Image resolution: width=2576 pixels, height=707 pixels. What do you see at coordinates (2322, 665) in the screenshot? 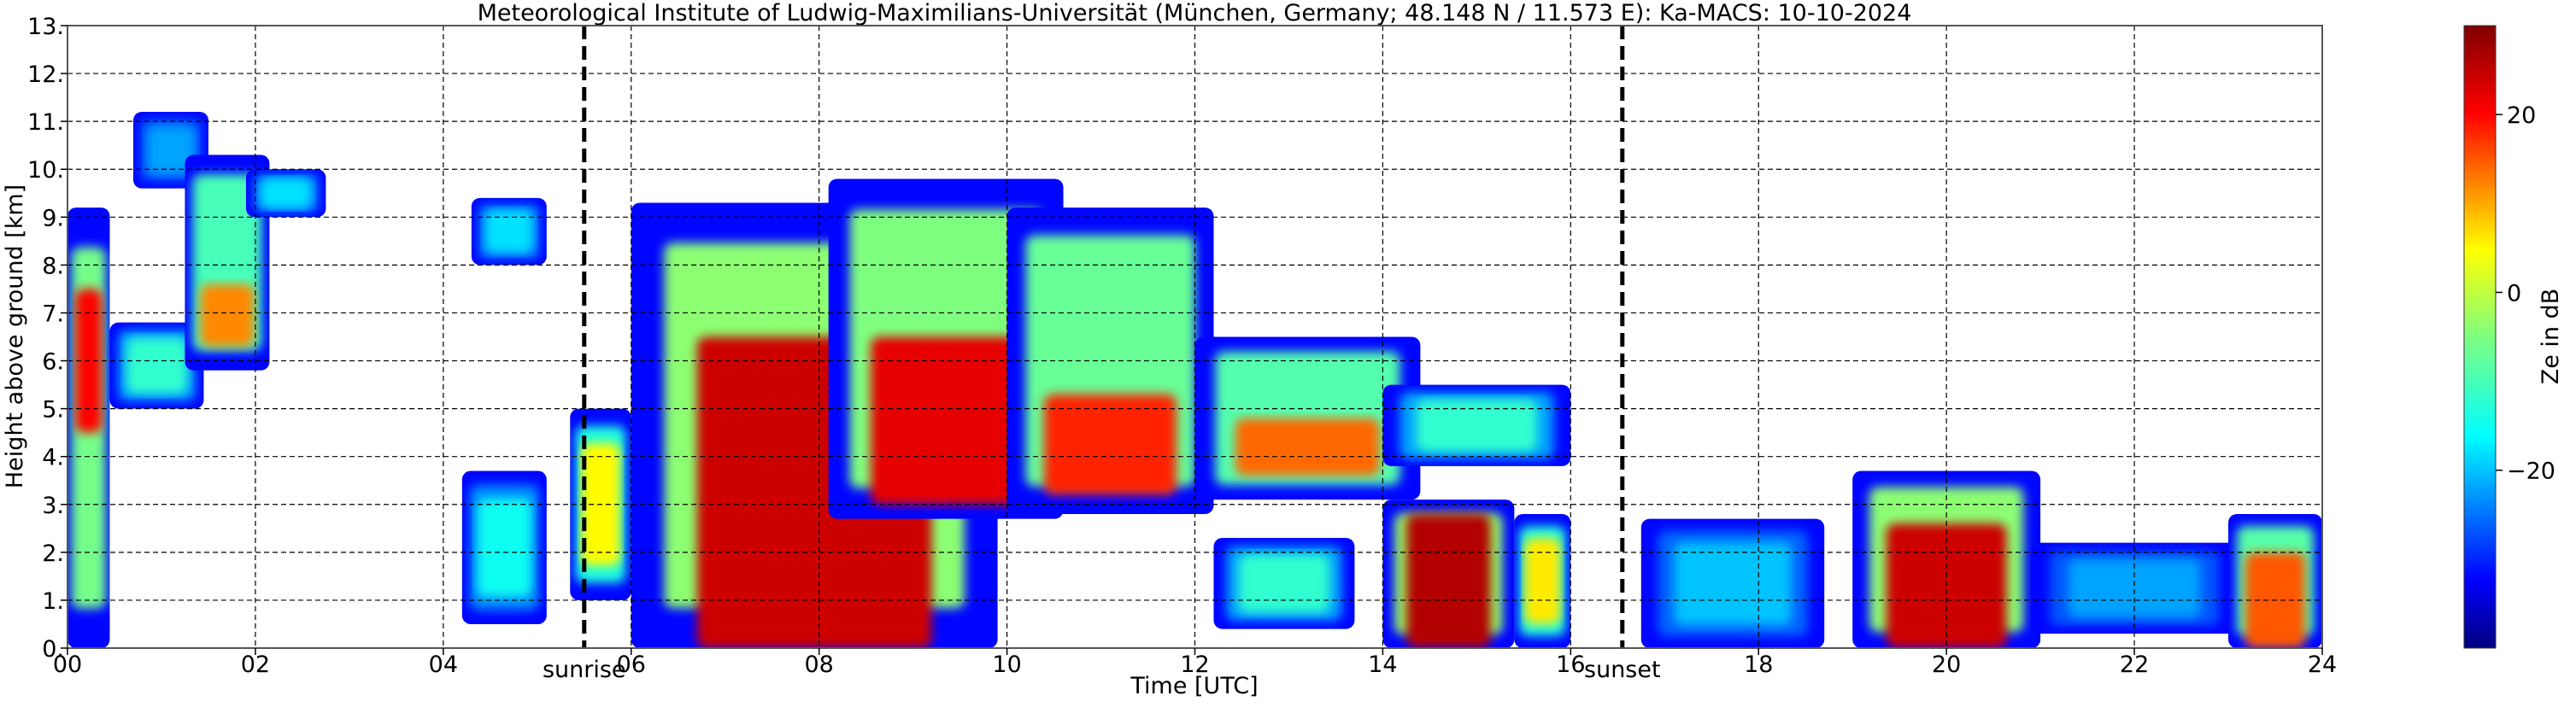
I see `x-tick-label: 24` at bounding box center [2322, 665].